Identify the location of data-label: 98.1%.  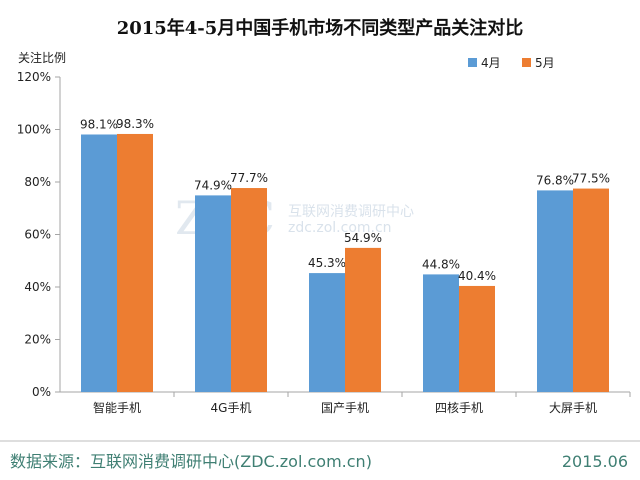
(99, 124).